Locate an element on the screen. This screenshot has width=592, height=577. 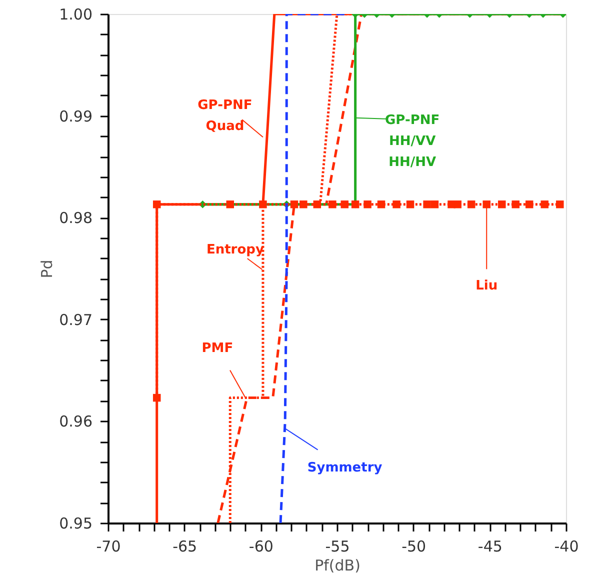
x-tick-label: -40 is located at coordinates (566, 547).